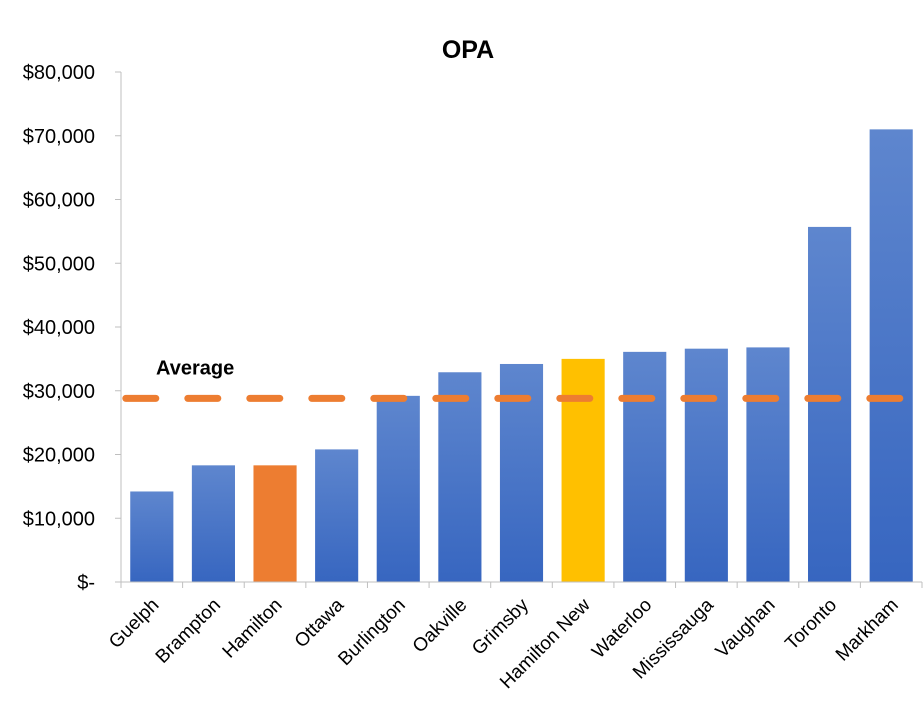 This screenshot has height=719, width=924. I want to click on bar-mississauga, so click(706, 465).